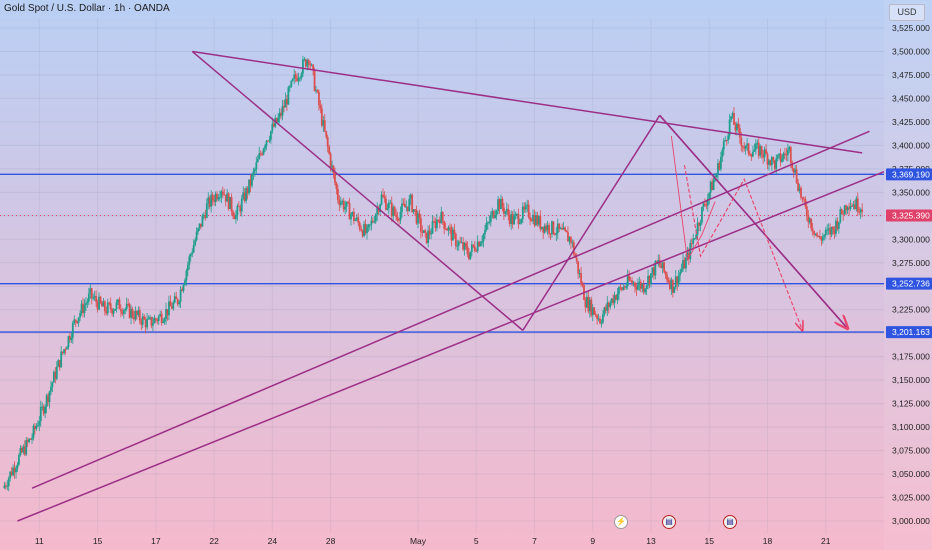 This screenshot has width=932, height=550. I want to click on price-tick-label: 3,125.000, so click(911, 404).